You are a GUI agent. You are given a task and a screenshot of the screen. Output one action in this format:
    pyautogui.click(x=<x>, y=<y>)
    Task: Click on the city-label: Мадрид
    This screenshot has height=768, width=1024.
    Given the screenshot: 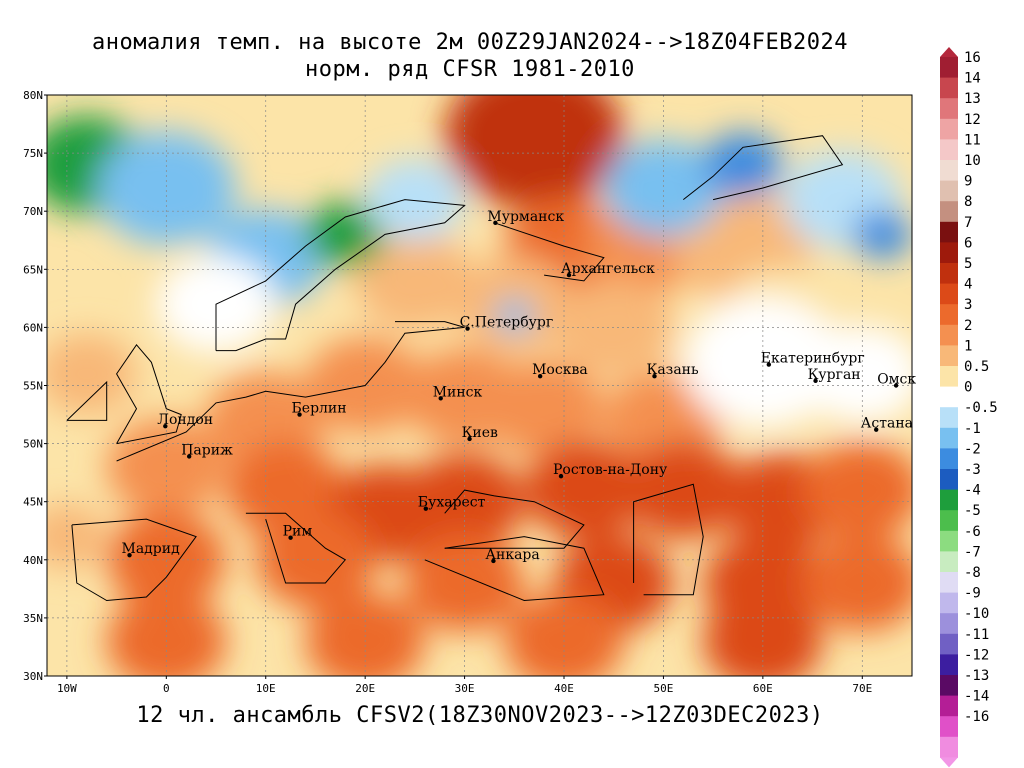 What is the action you would take?
    pyautogui.click(x=151, y=549)
    